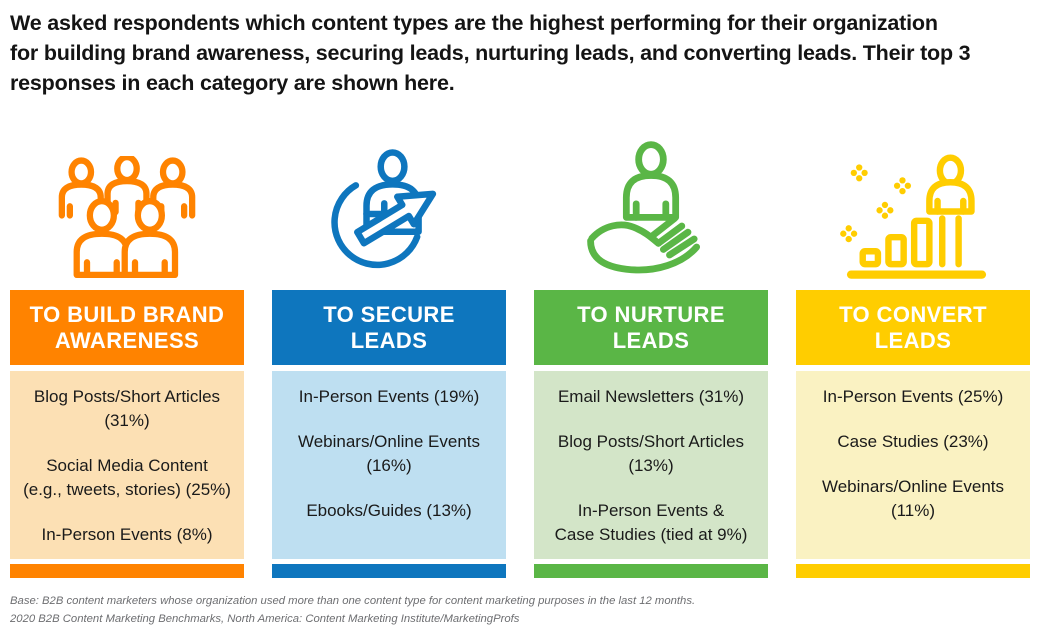 This screenshot has height=635, width=1039. I want to click on content-type-item: Blog Posts/Short Articles (13%), so click(651, 454).